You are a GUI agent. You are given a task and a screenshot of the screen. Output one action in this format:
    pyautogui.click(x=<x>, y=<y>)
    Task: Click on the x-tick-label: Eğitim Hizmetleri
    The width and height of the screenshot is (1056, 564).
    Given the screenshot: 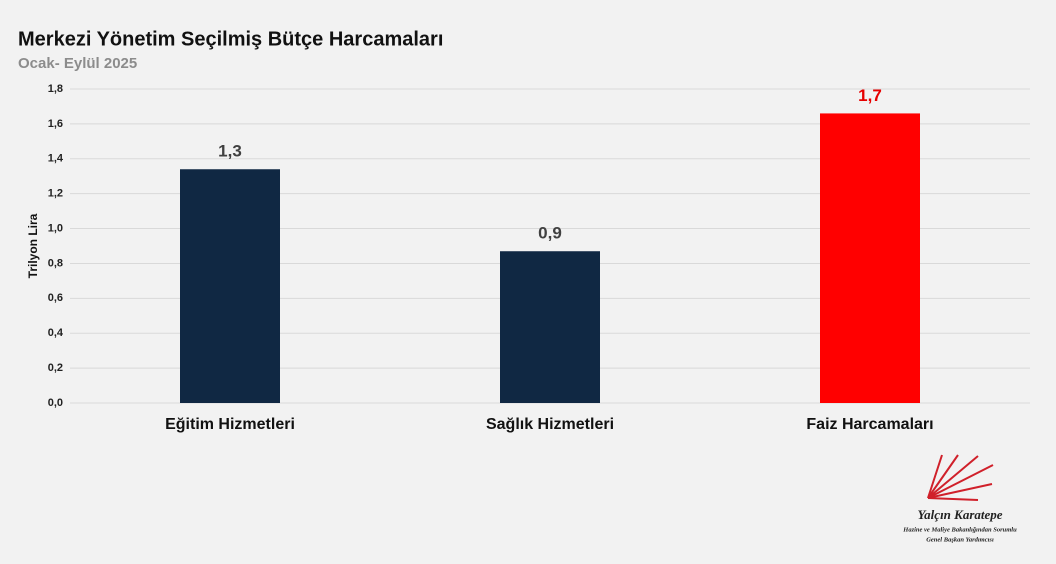 What is the action you would take?
    pyautogui.click(x=230, y=424)
    